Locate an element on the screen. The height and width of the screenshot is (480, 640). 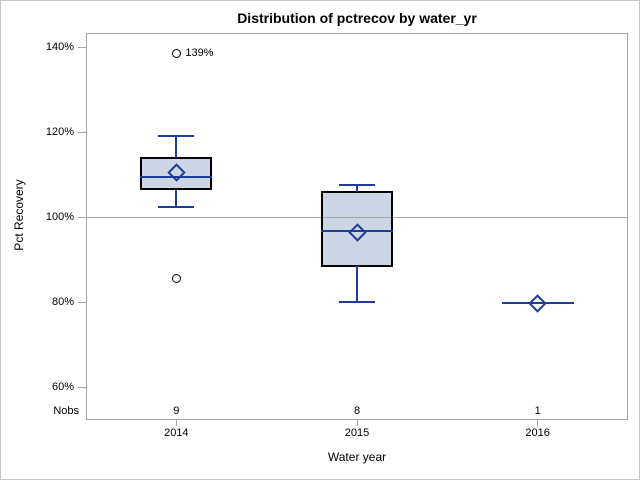
y-tick-label: 60% is located at coordinates (62, 387).